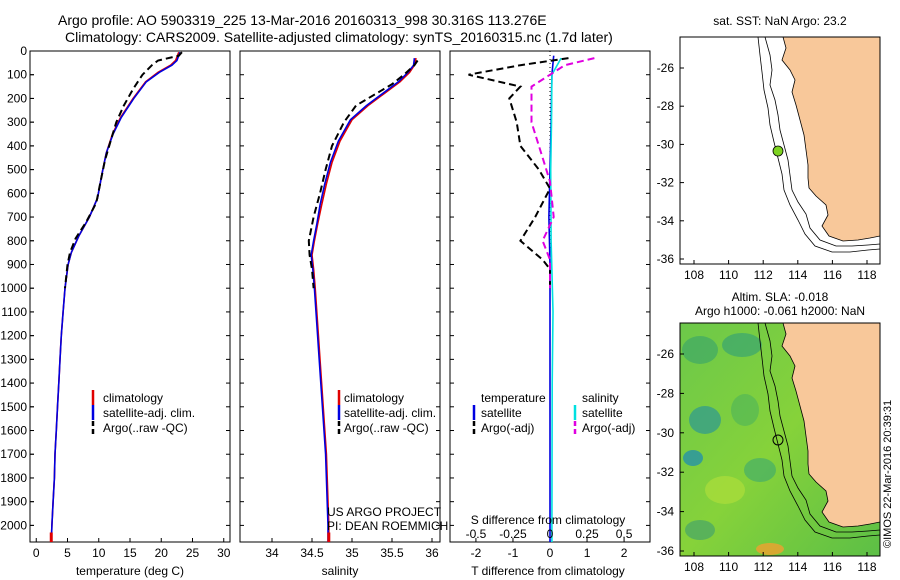 The width and height of the screenshot is (900, 580). What do you see at coordinates (624, 534) in the screenshot?
I see `s-diff-tick-label: 0.5` at bounding box center [624, 534].